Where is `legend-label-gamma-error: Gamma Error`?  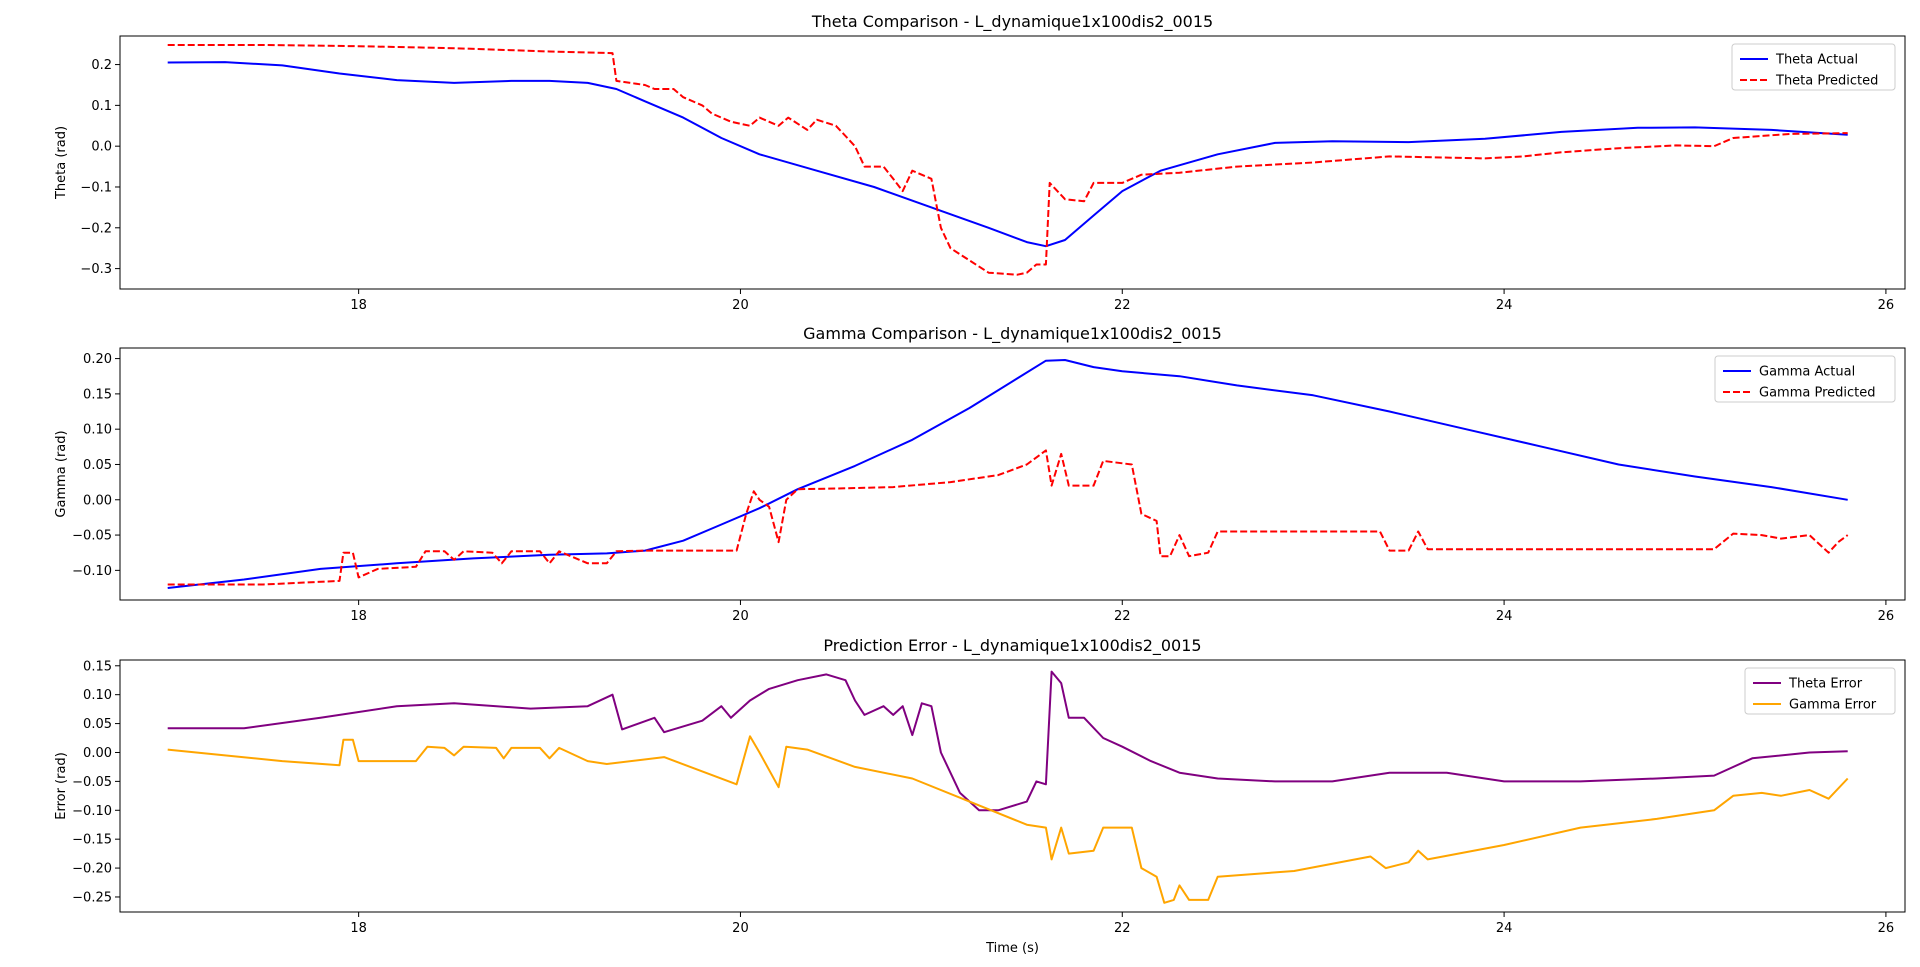 legend-label-gamma-error: Gamma Error is located at coordinates (1833, 705).